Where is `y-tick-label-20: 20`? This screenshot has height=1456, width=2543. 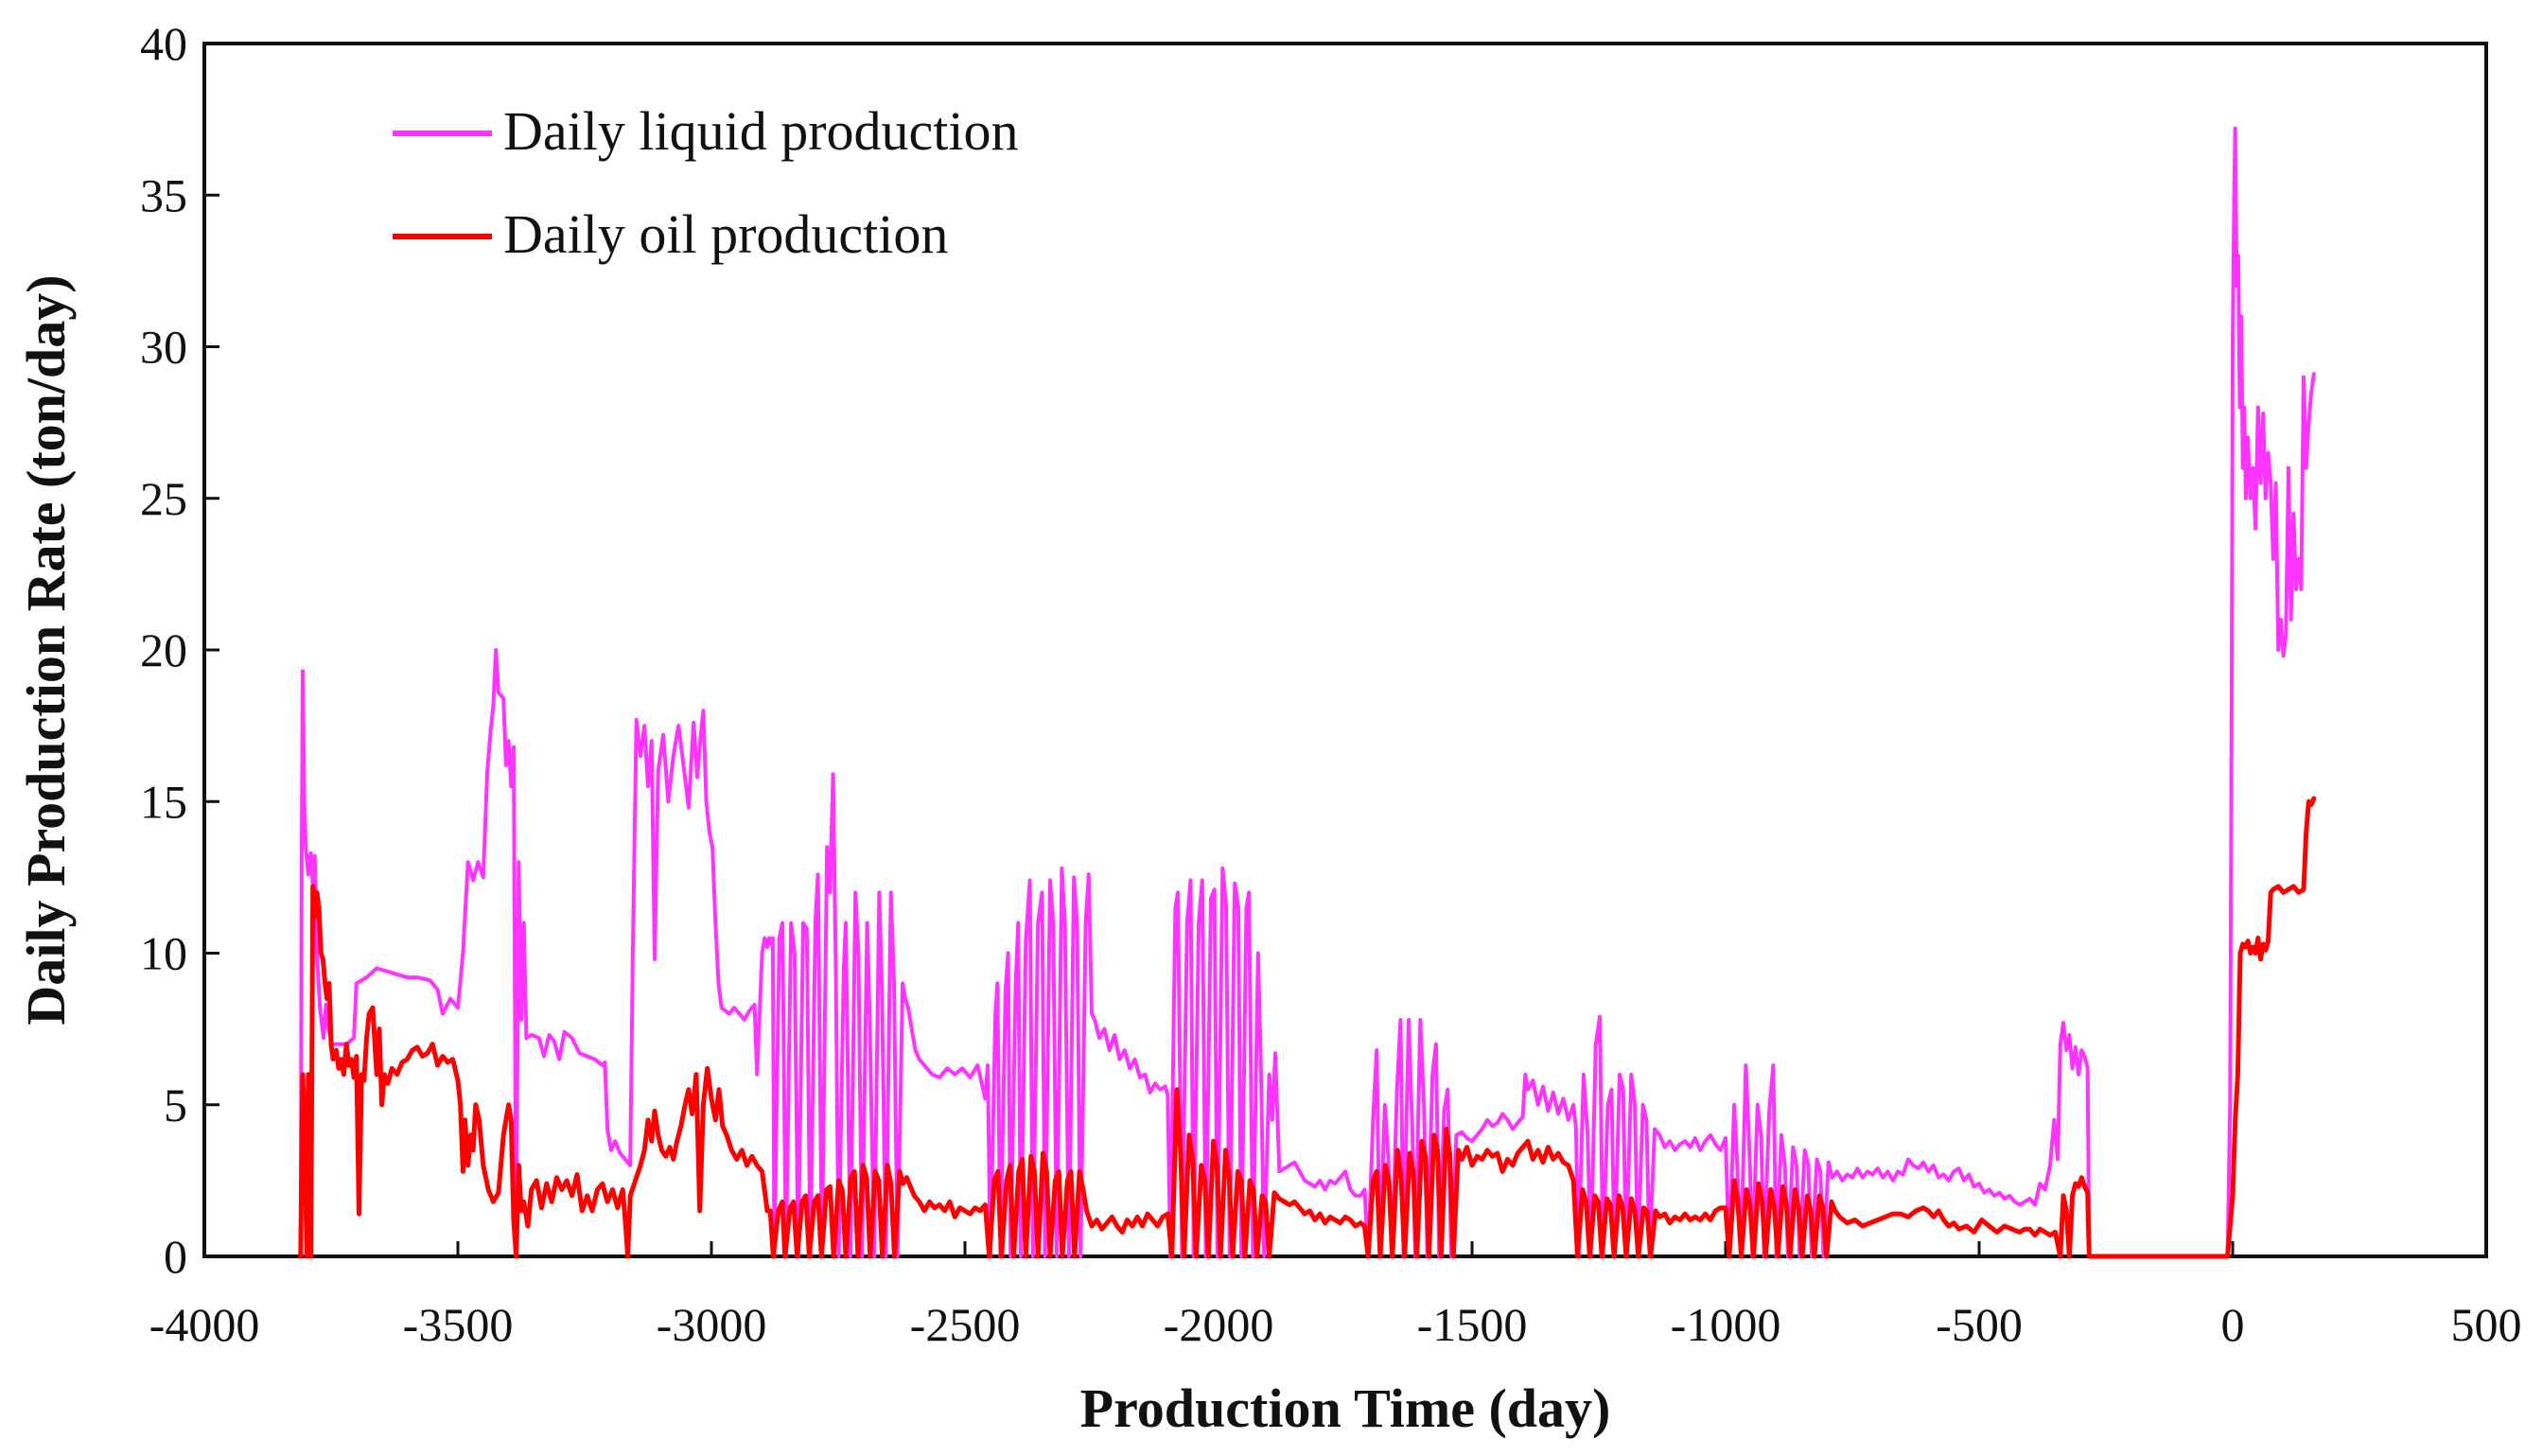
y-tick-label-20: 20 is located at coordinates (163, 649).